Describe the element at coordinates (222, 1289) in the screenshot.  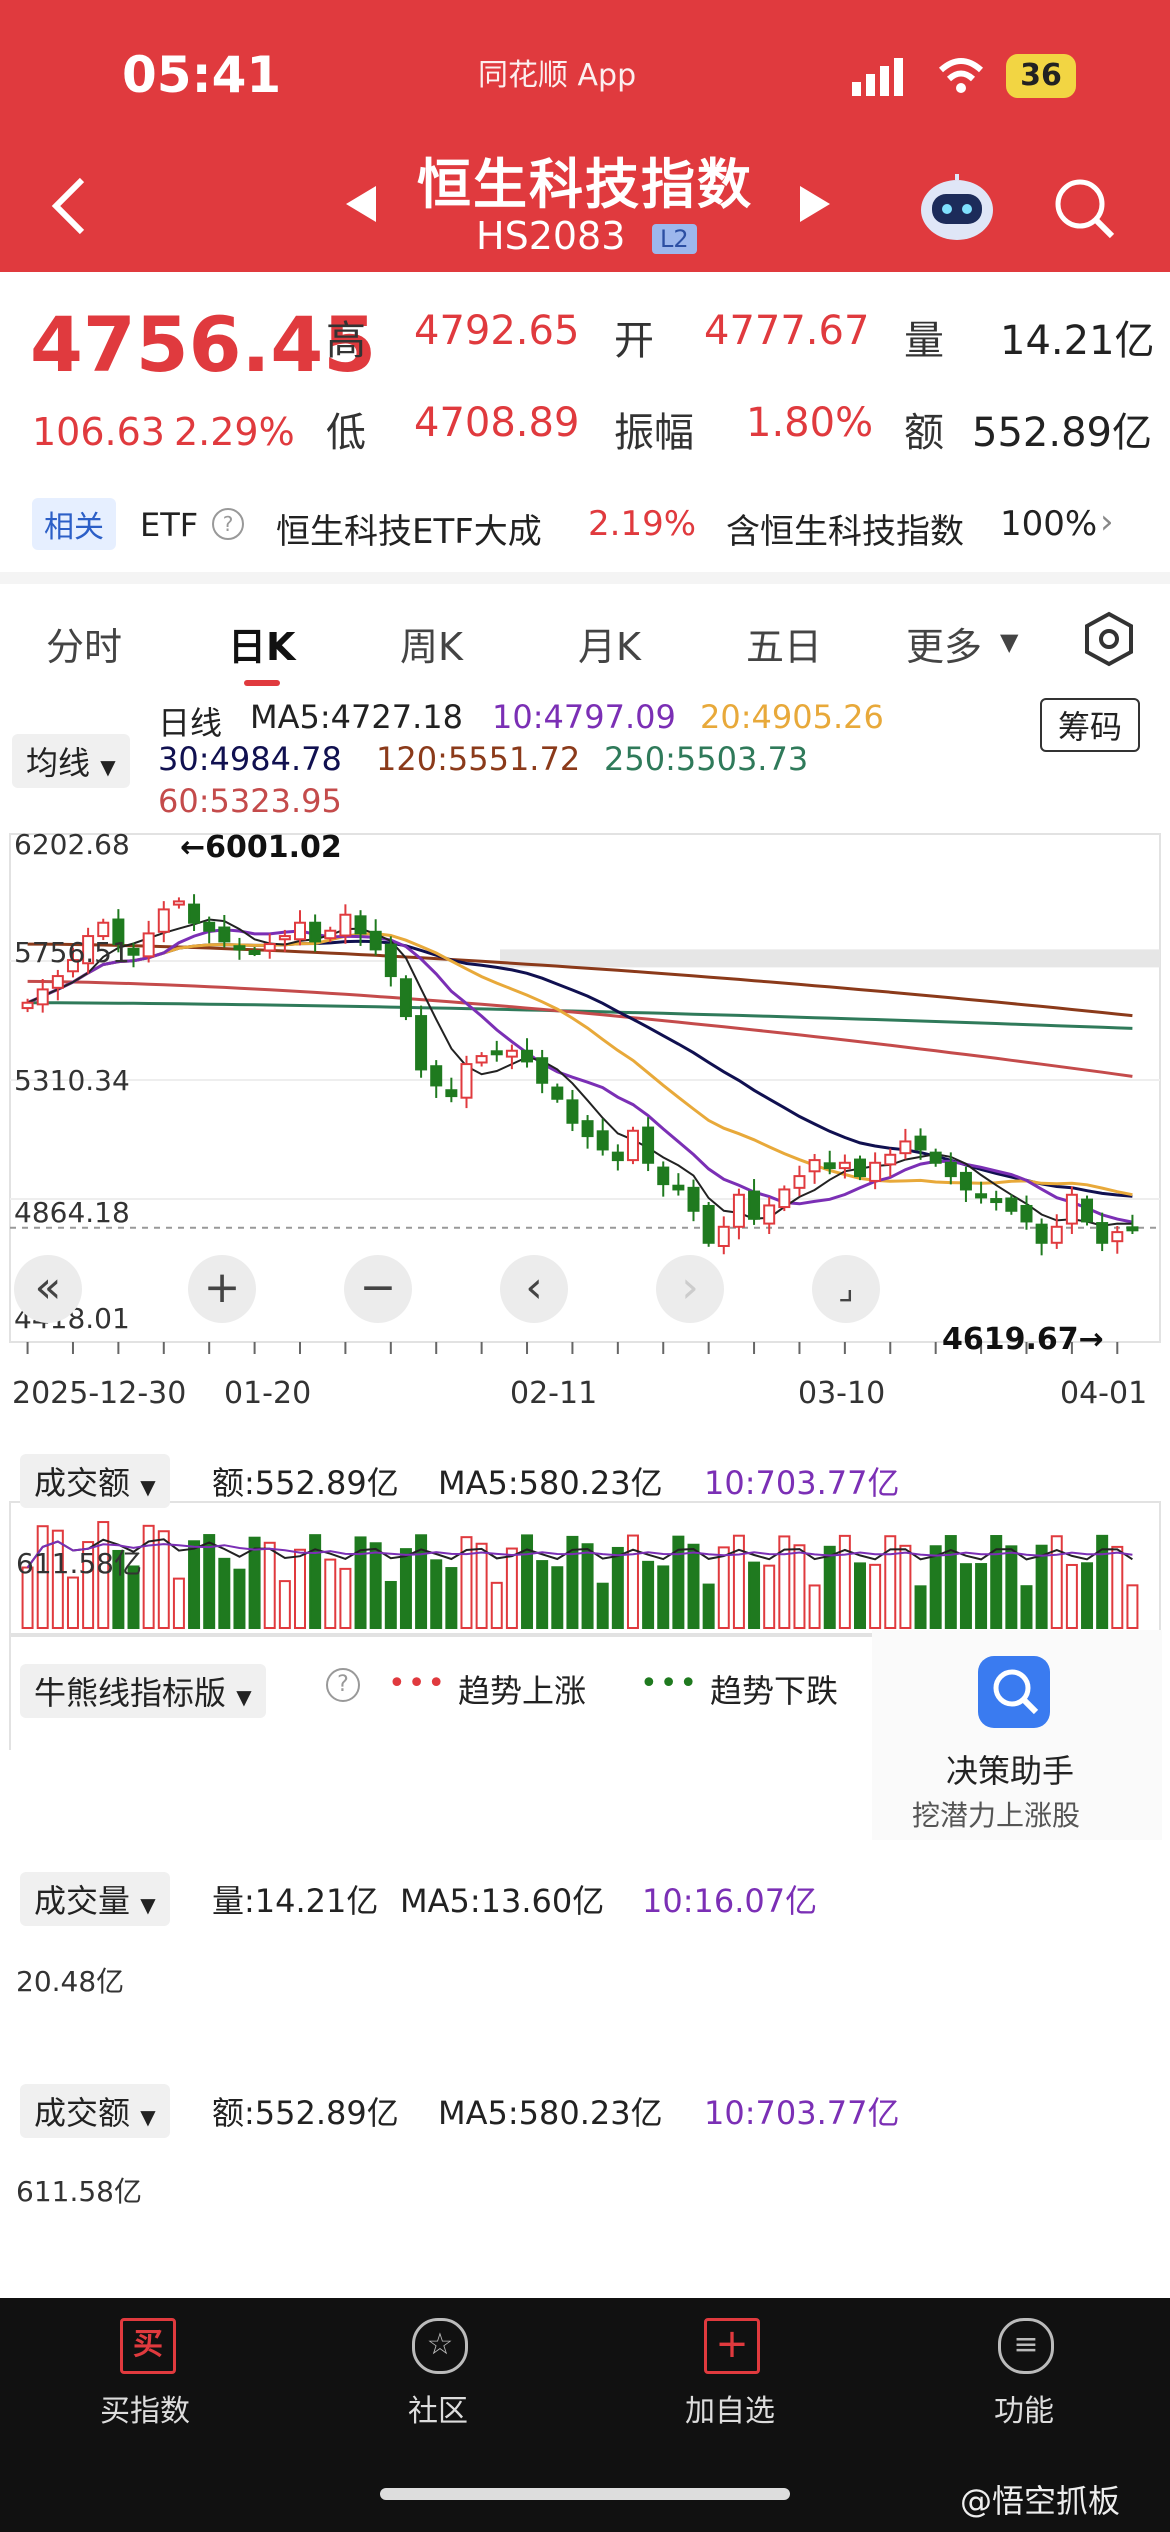
I see `zoom-in-icon: +` at that location.